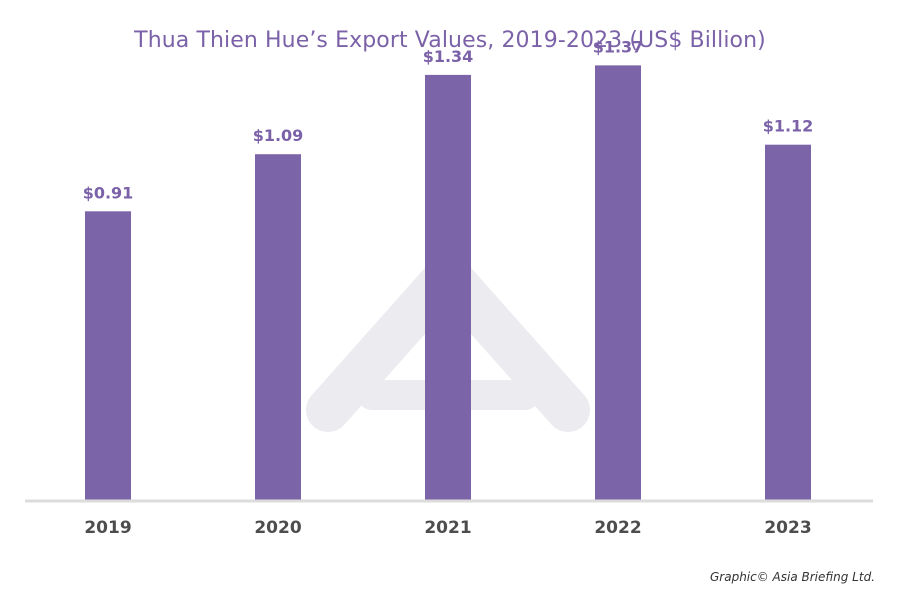  I want to click on value-label-2022: $1.37, so click(618, 46).